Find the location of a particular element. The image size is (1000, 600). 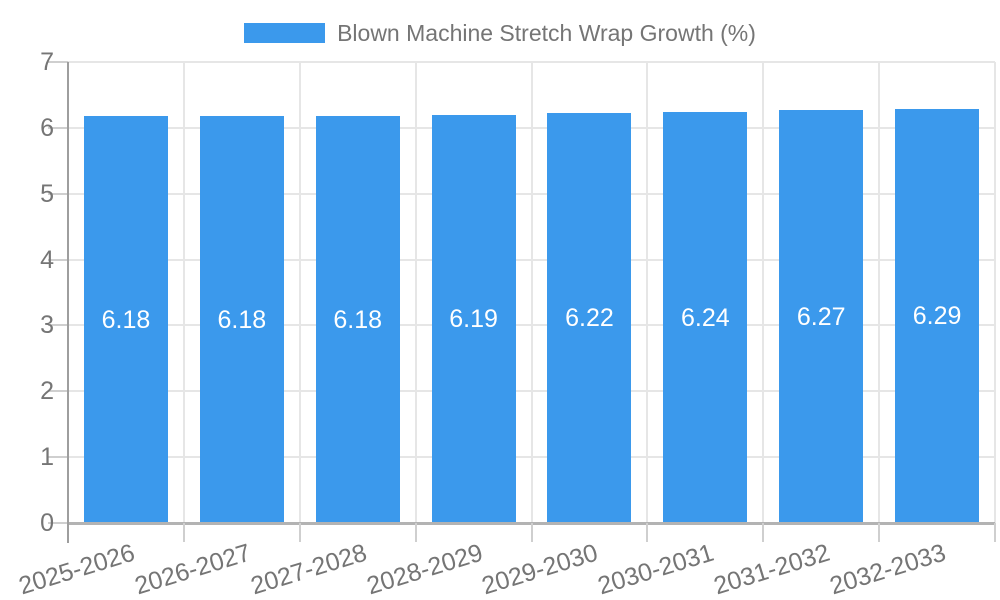

y-axis-label: 1 is located at coordinates (47, 457).